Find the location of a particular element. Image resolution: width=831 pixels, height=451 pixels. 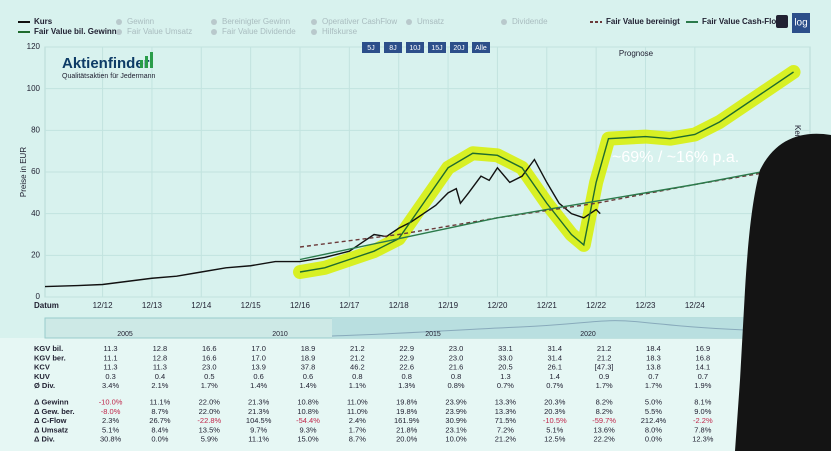

row-label: Δ Gew. ber. is located at coordinates (54, 411).